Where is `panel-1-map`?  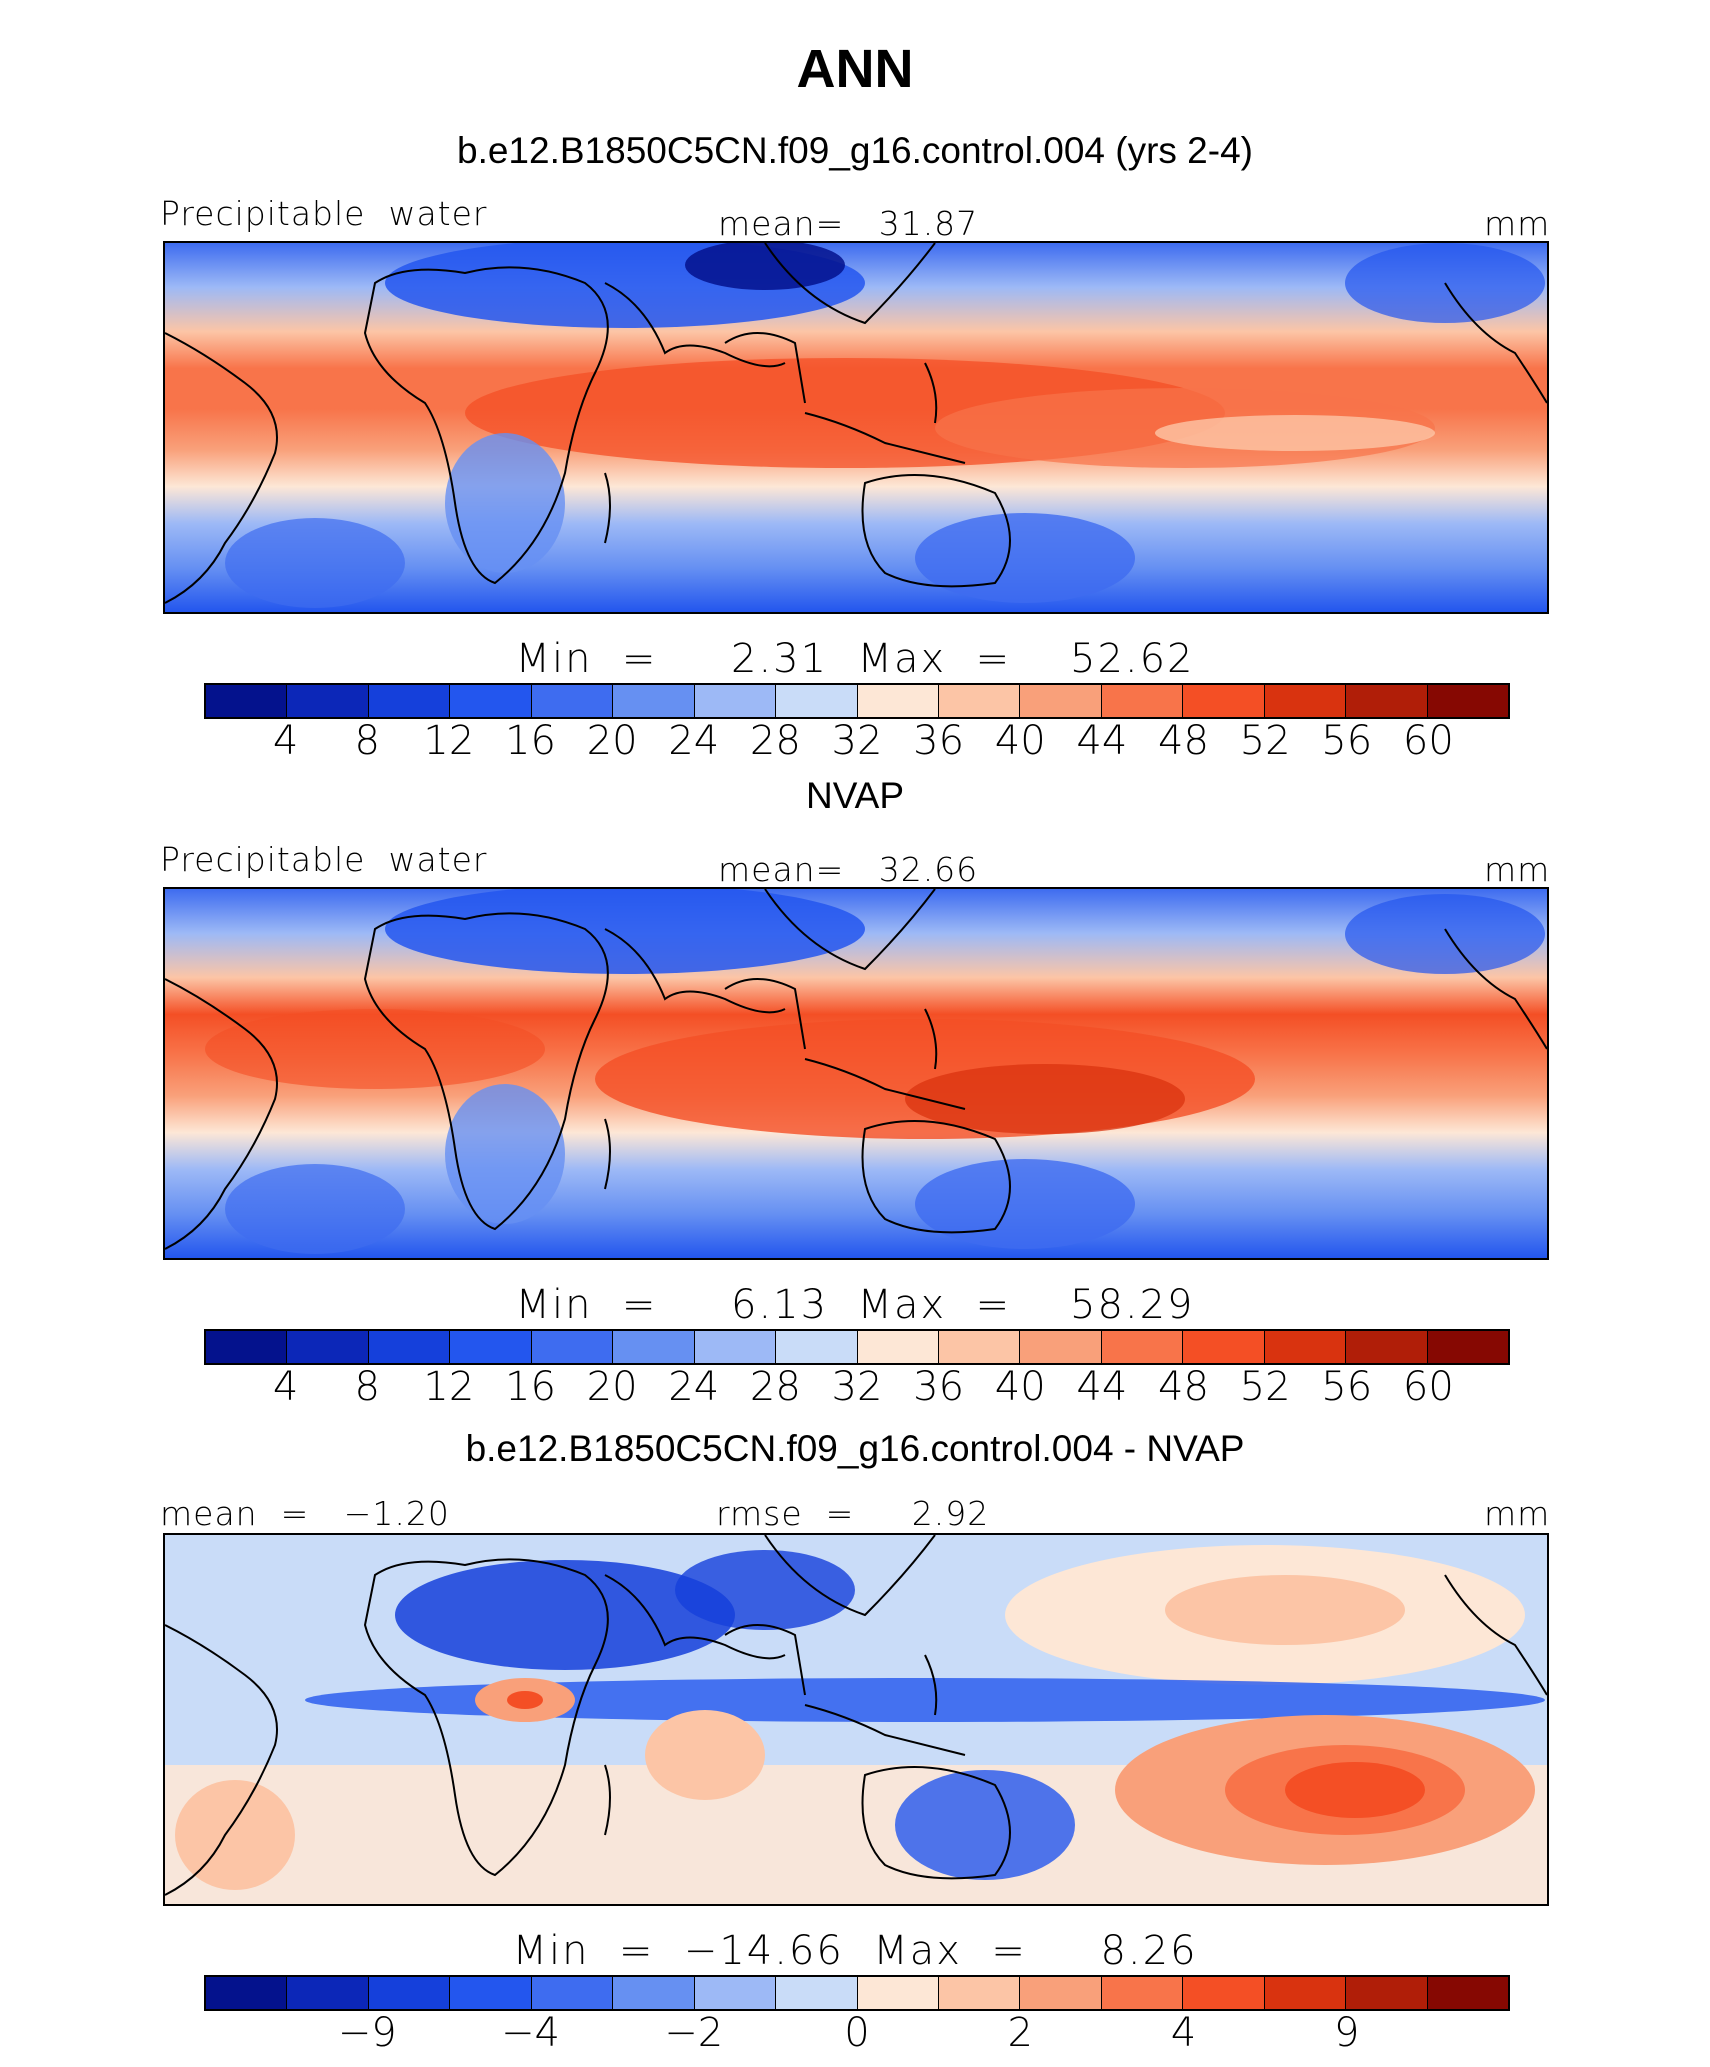
panel-1-map is located at coordinates (856, 427).